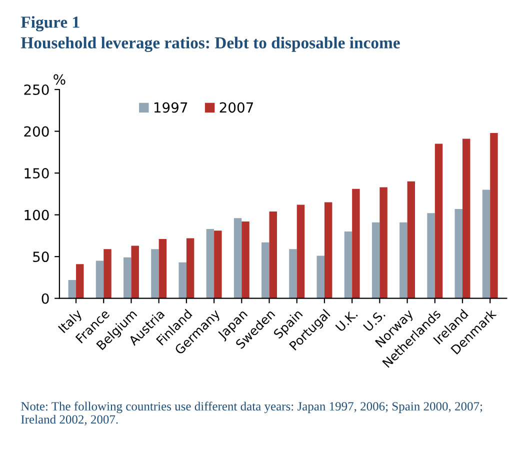  Describe the element at coordinates (36, 215) in the screenshot. I see `y-tick-label: 100` at that location.